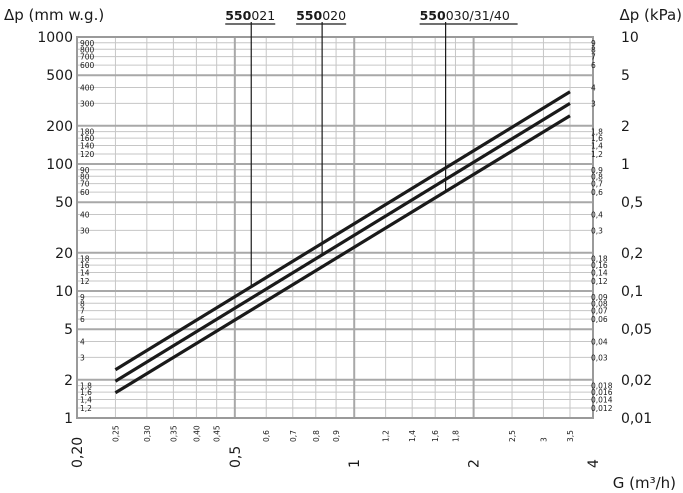 This screenshot has height=493, width=683. Describe the element at coordinates (59, 127) in the screenshot. I see `left-tick-label: 200` at that location.